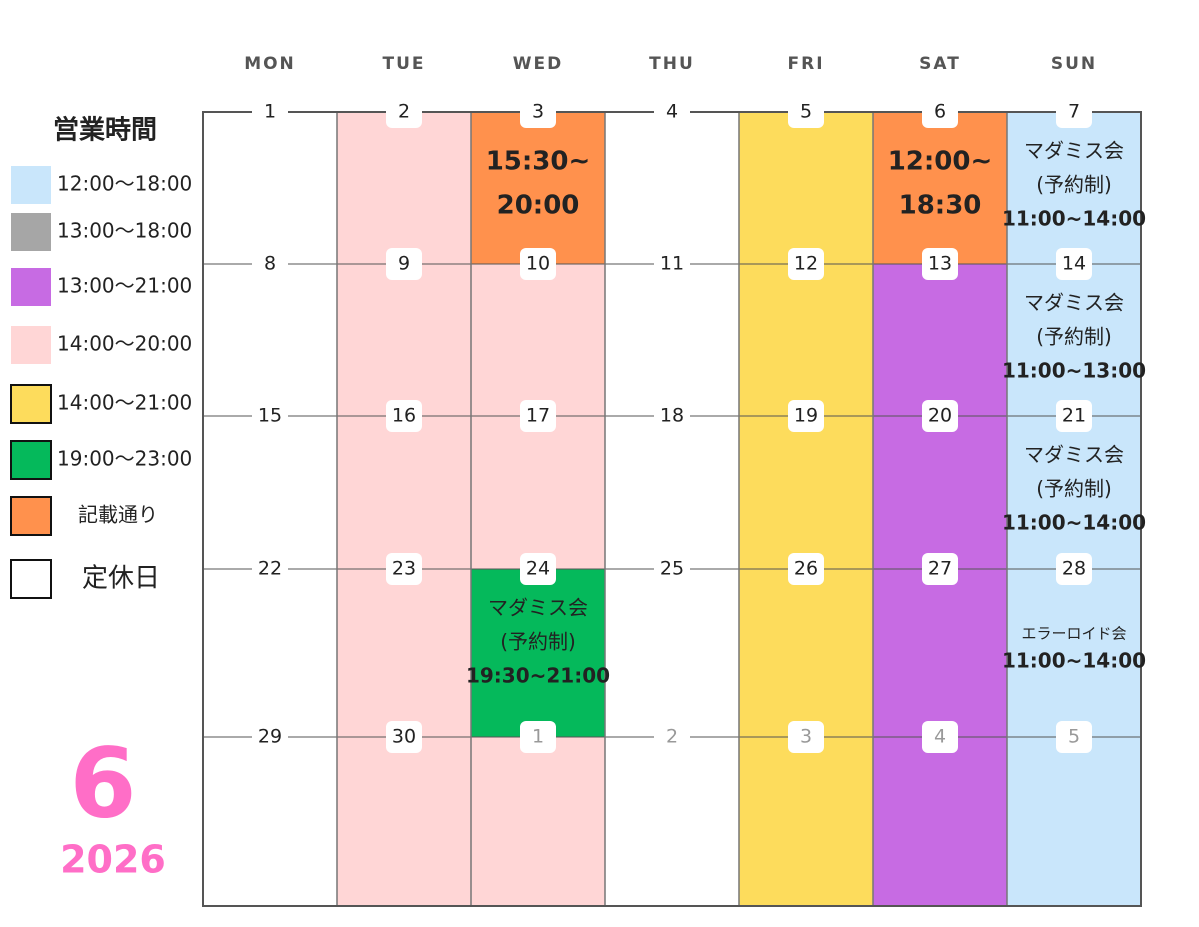  I want to click on day-number: 19, so click(806, 416).